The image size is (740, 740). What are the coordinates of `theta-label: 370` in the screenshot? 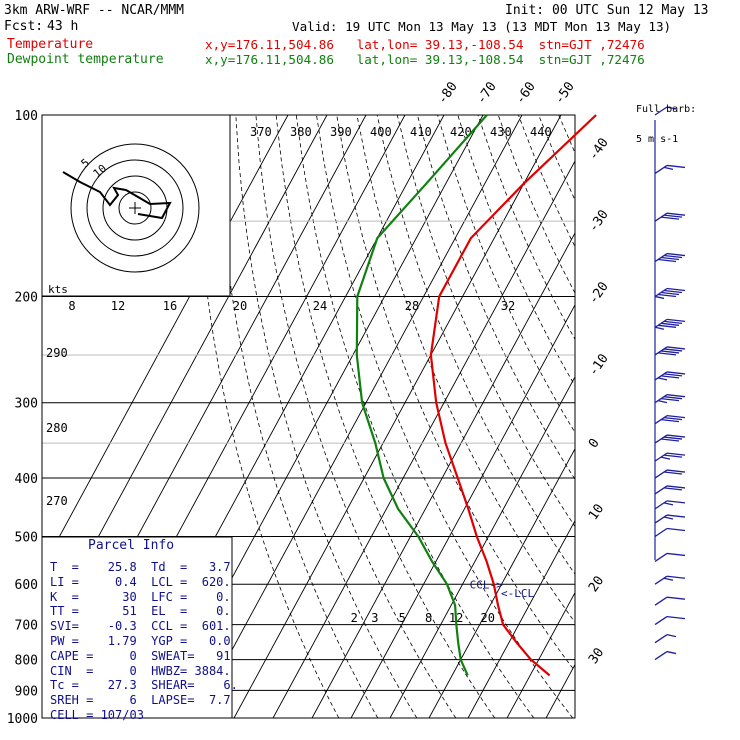 It's located at (261, 132).